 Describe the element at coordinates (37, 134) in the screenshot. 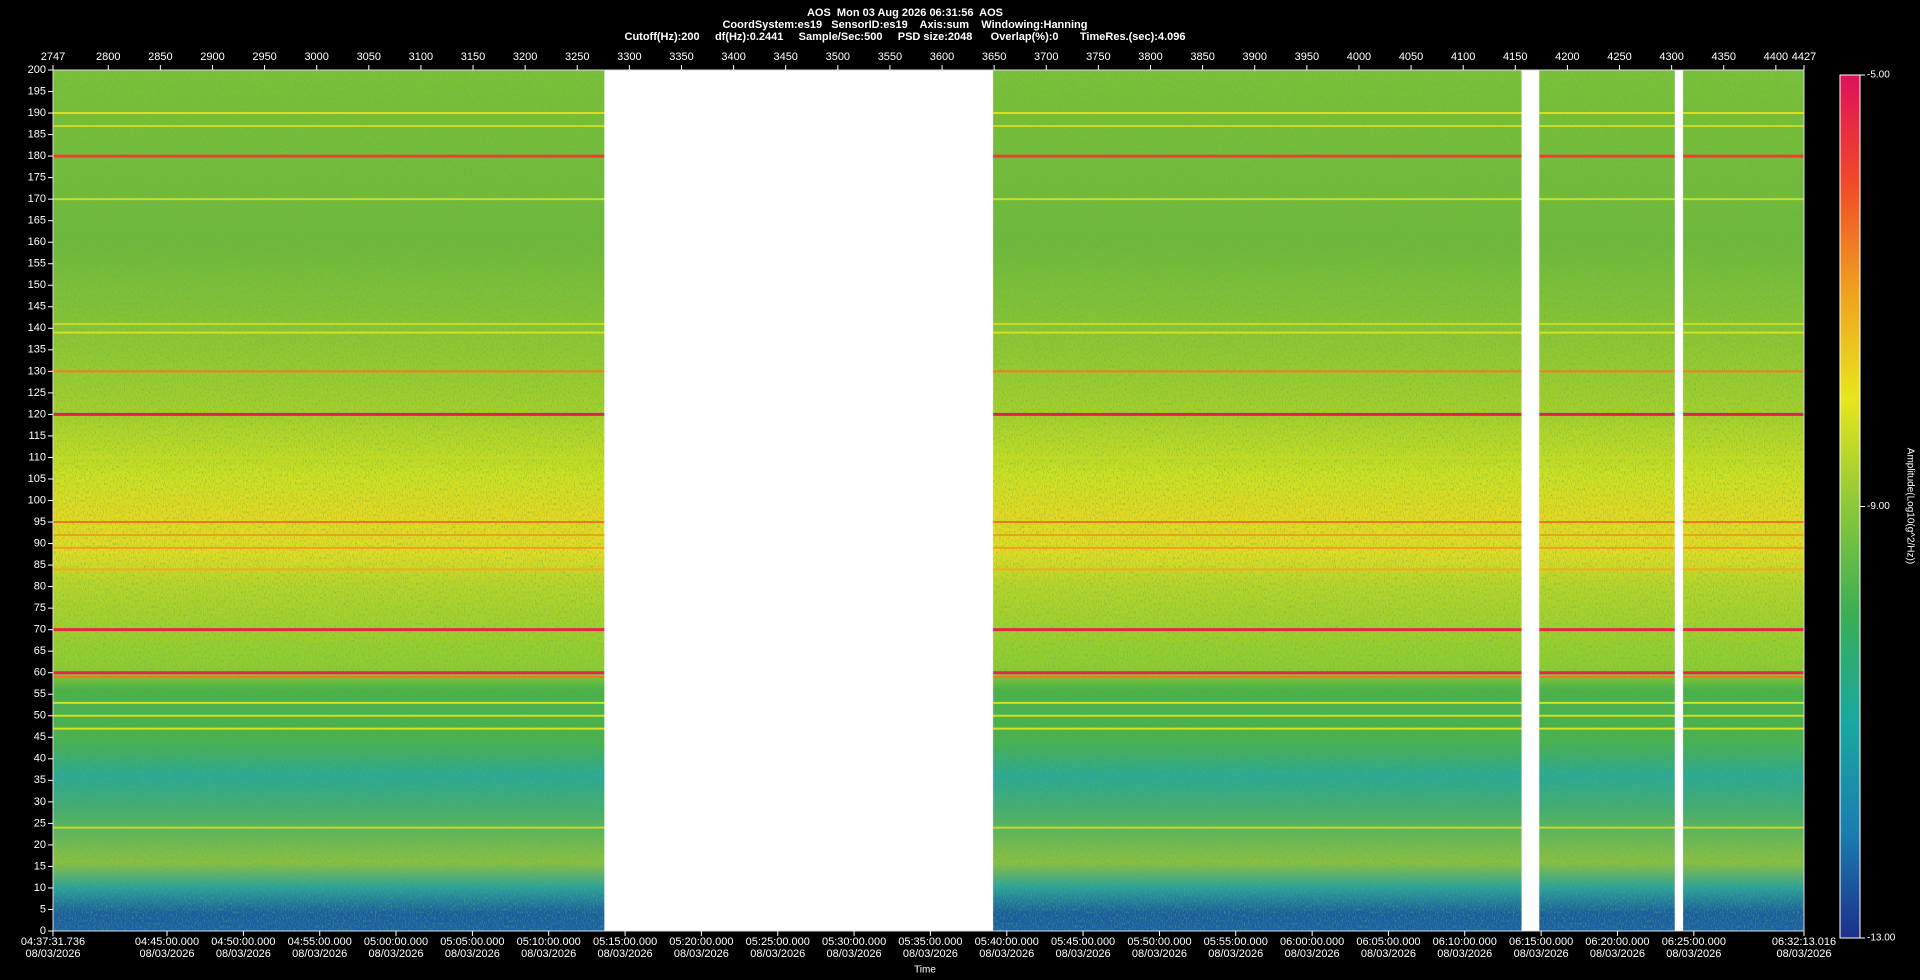

I see `y-tick-label: 185` at that location.